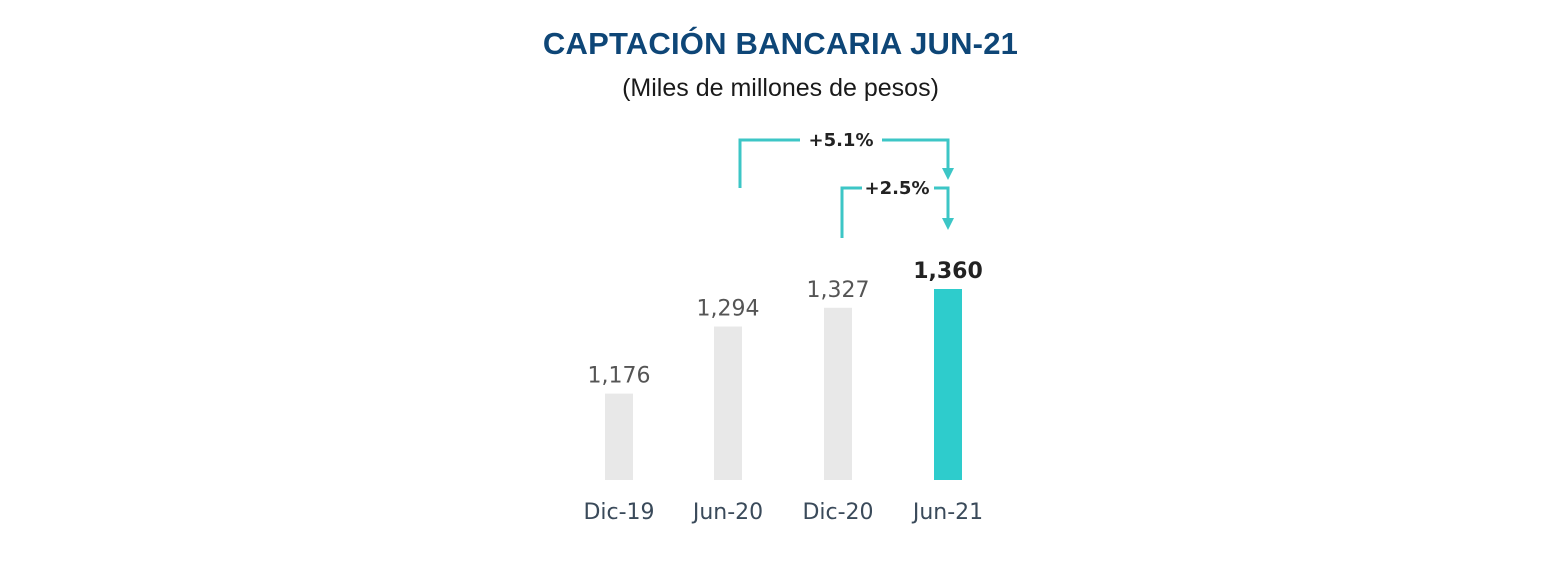 Image resolution: width=1561 pixels, height=577 pixels. What do you see at coordinates (947, 512) in the screenshot?
I see `category-label-jun-21: Jun-21` at bounding box center [947, 512].